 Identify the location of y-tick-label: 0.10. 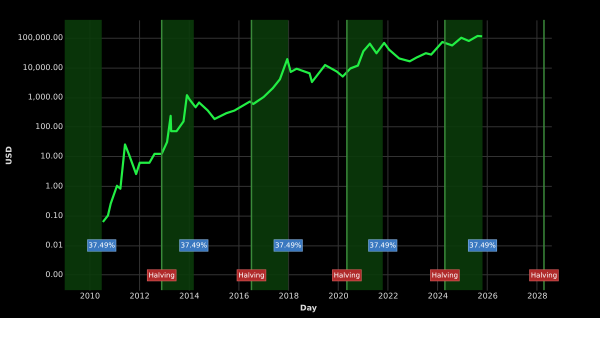
(54, 215).